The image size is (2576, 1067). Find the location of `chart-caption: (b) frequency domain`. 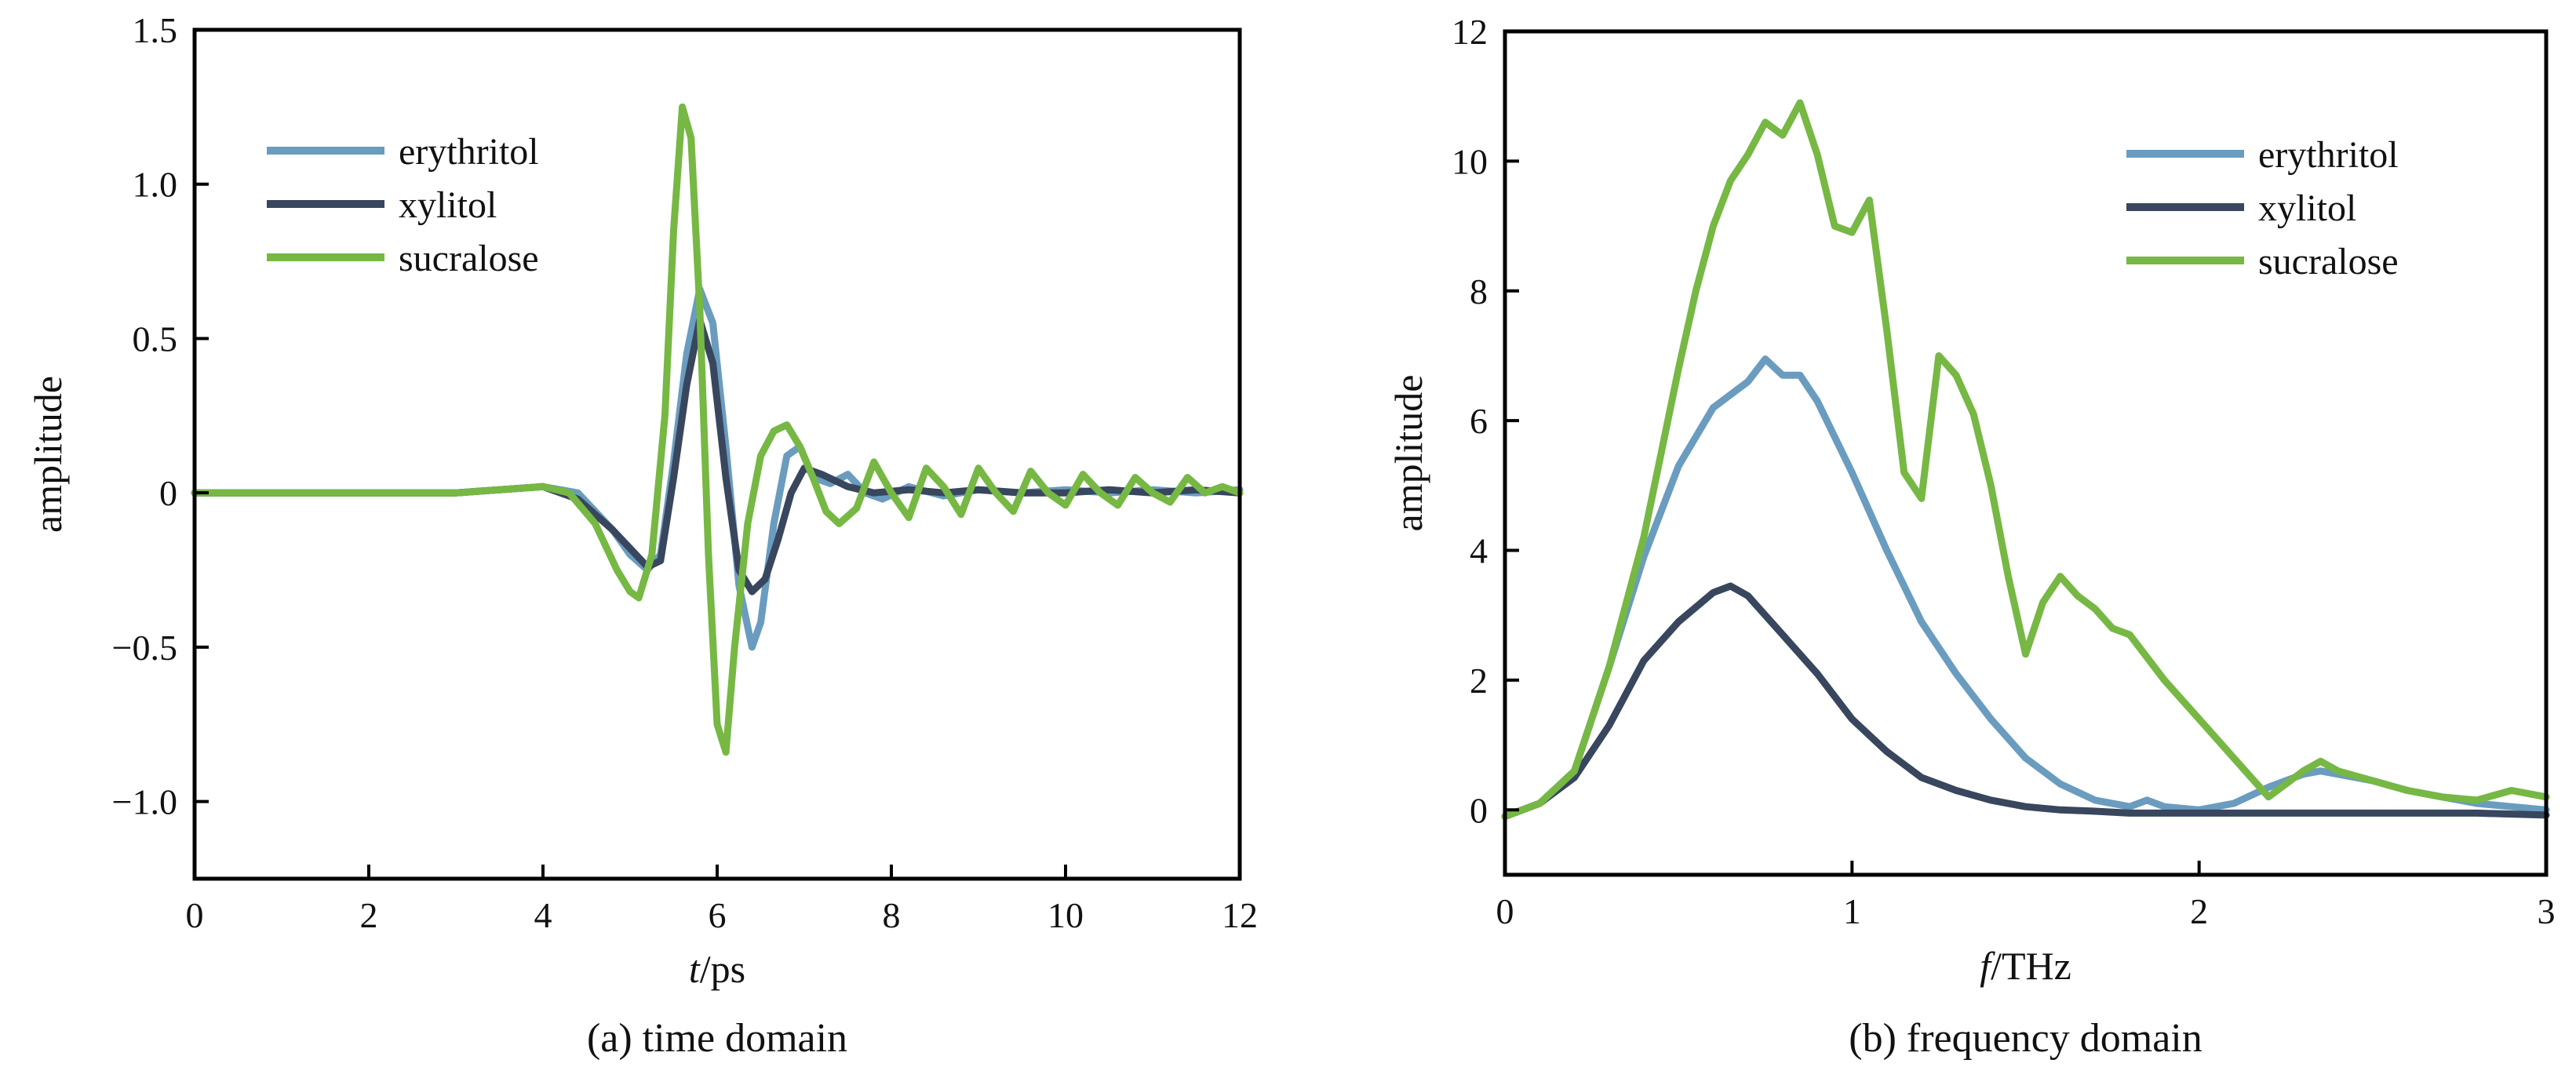

chart-caption: (b) frequency domain is located at coordinates (2025, 1038).